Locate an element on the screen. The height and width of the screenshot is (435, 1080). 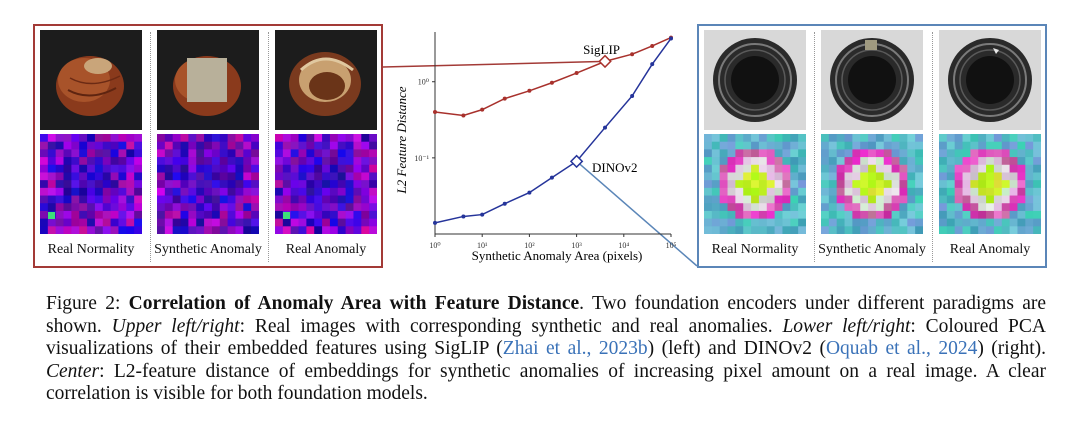
x-tick-label: 10⁴ is located at coordinates (623, 245).